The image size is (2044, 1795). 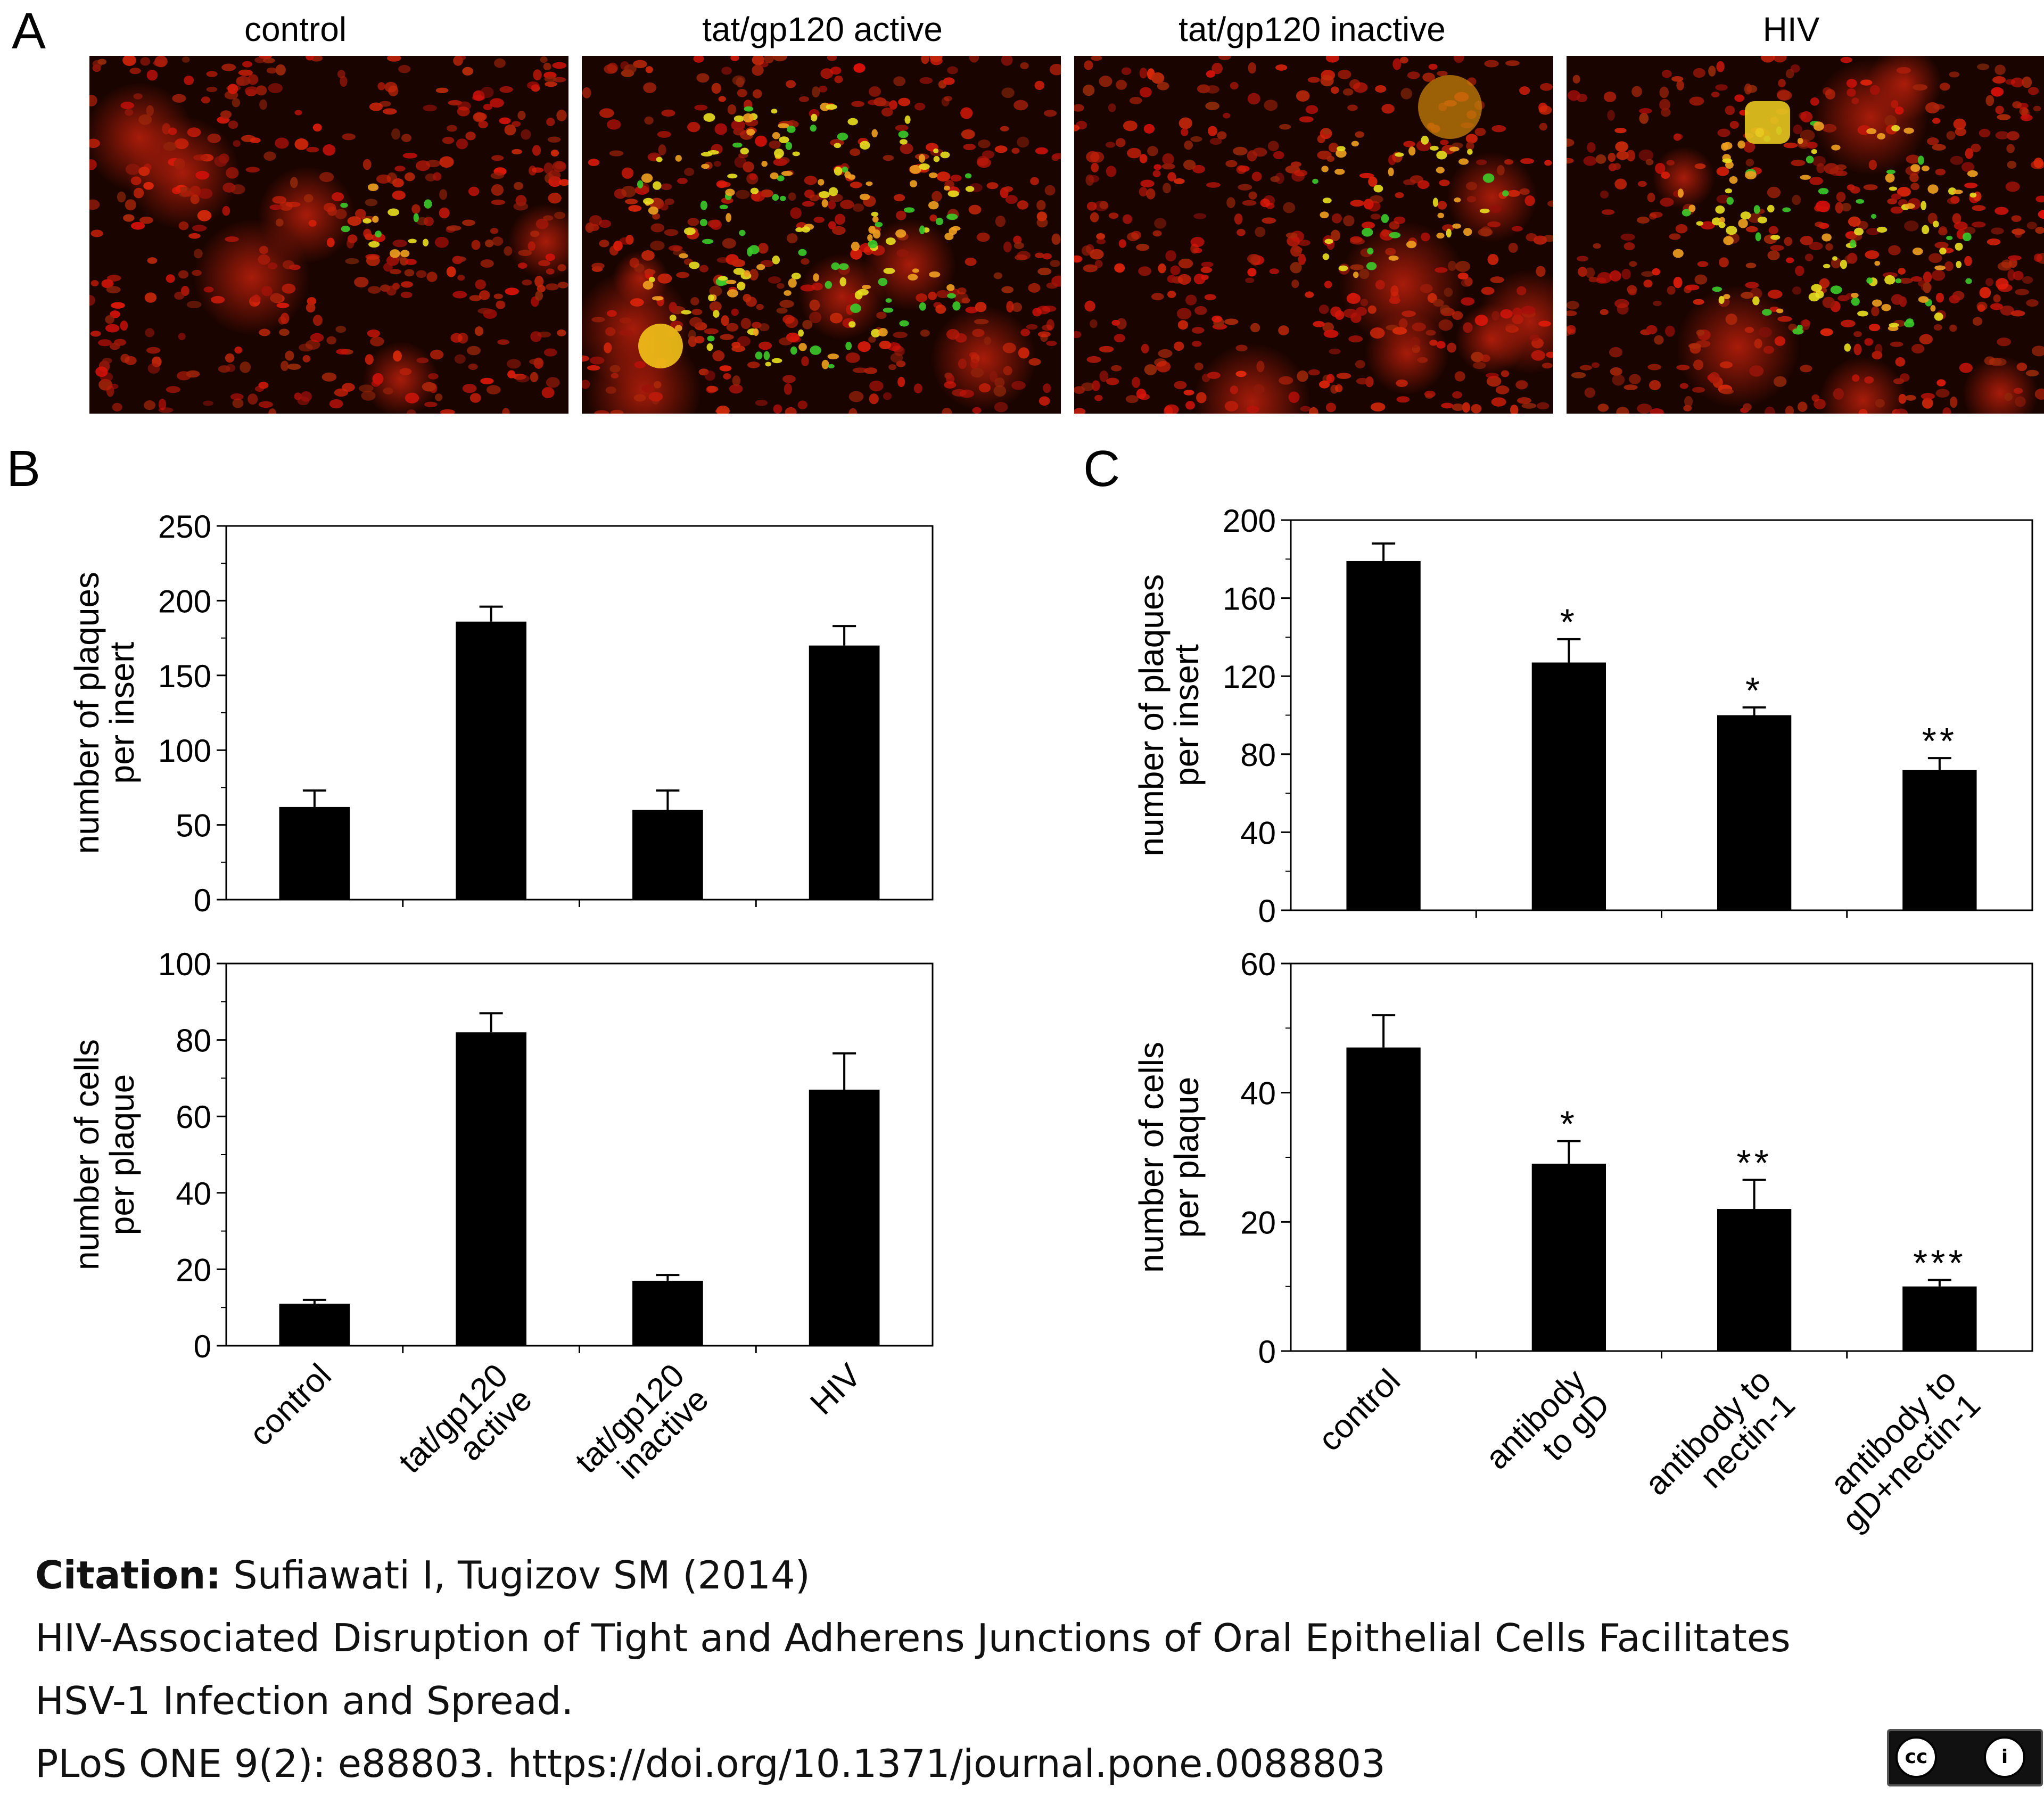 I want to click on citation-authors: Sufiawati I, Tugizov SM (2014), so click(x=515, y=1575).